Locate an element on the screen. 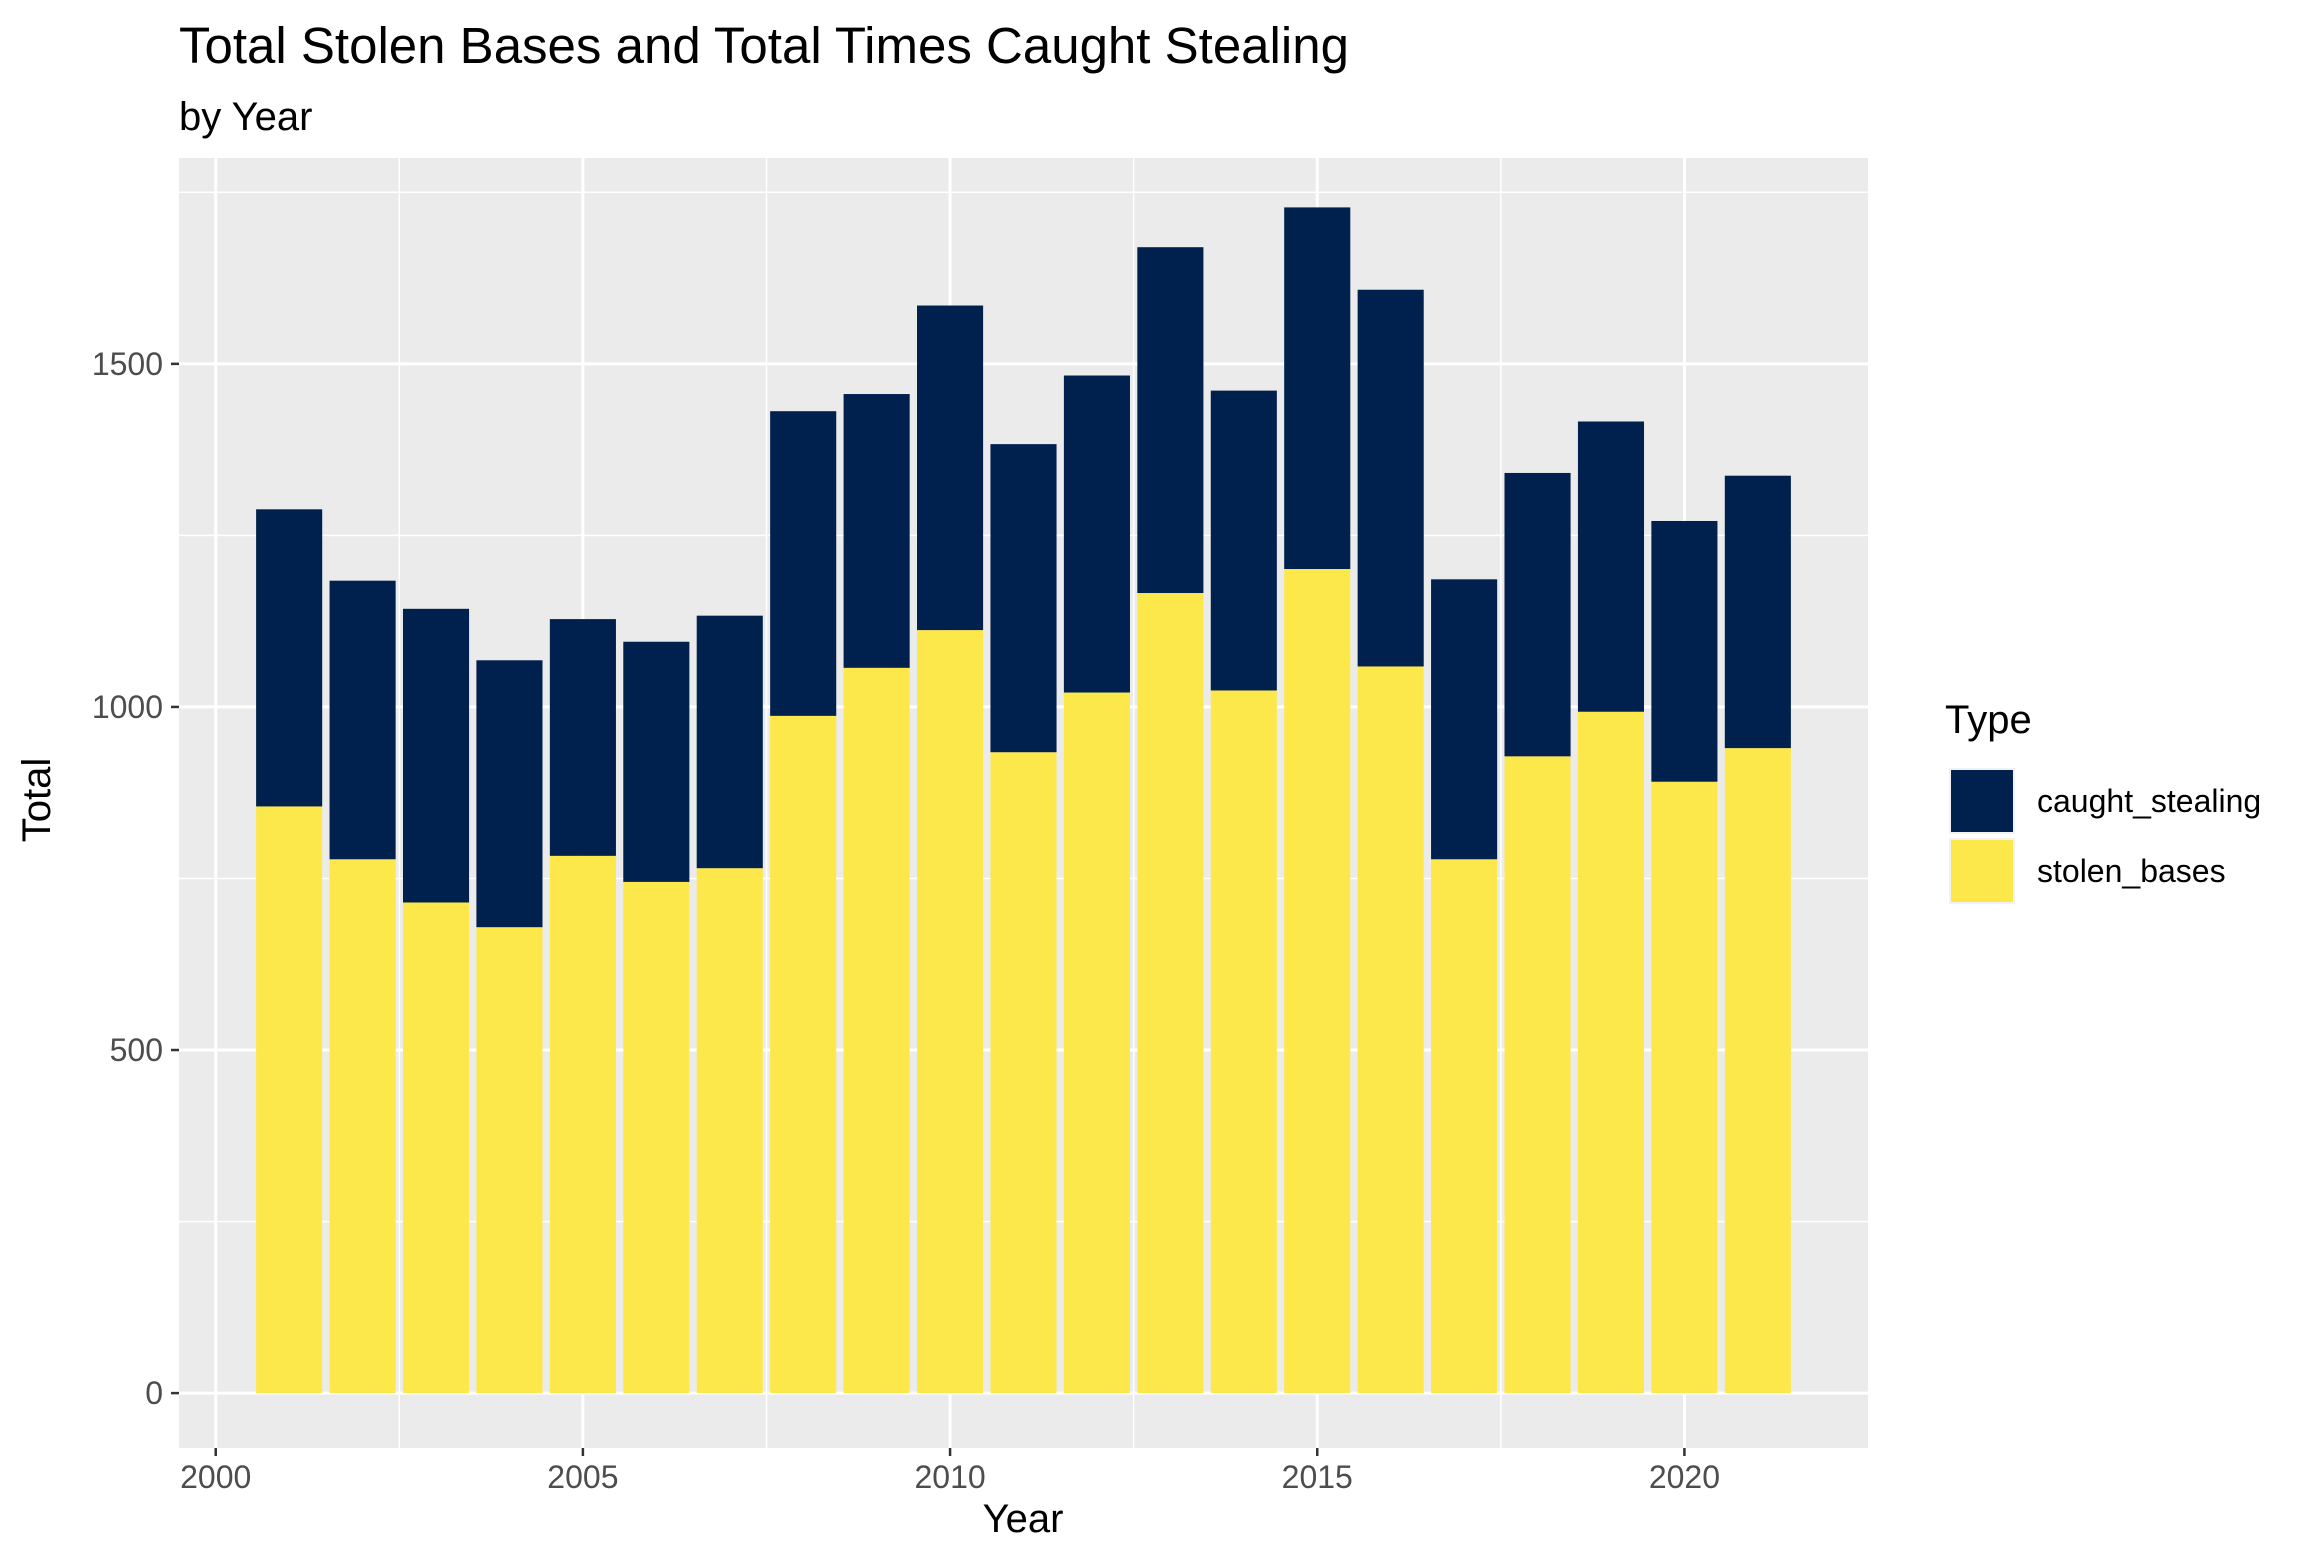 The height and width of the screenshot is (1562, 2319). bar-caught-stealing-2014 is located at coordinates (1243, 540).